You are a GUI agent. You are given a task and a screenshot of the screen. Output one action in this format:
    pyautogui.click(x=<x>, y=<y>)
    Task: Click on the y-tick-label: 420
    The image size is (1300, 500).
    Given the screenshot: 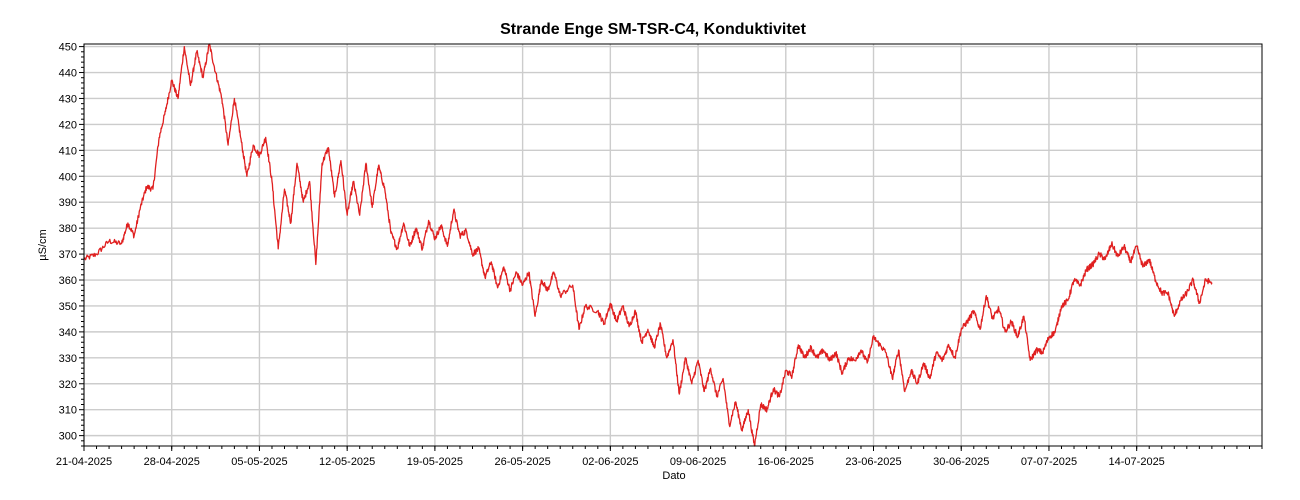 What is the action you would take?
    pyautogui.click(x=68, y=125)
    